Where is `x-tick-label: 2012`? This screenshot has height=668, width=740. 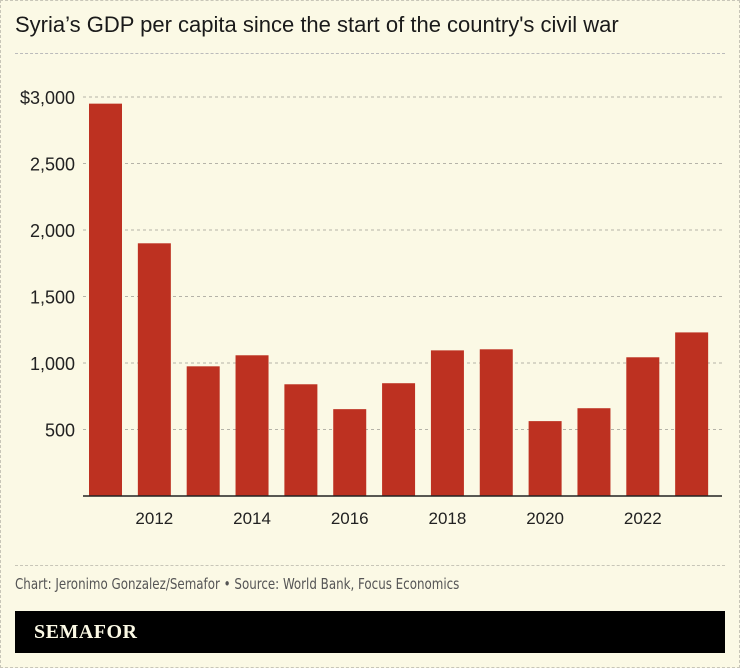
x-tick-label: 2012 is located at coordinates (154, 518).